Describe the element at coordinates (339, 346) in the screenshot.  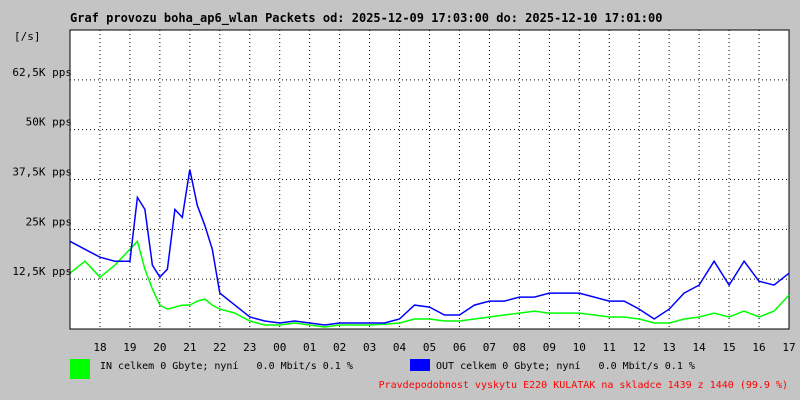
I see `x-tick-label: 02` at that location.